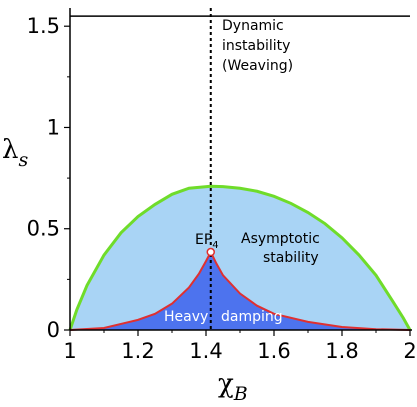  I want to click on y-axis-title: λs, so click(15, 153).